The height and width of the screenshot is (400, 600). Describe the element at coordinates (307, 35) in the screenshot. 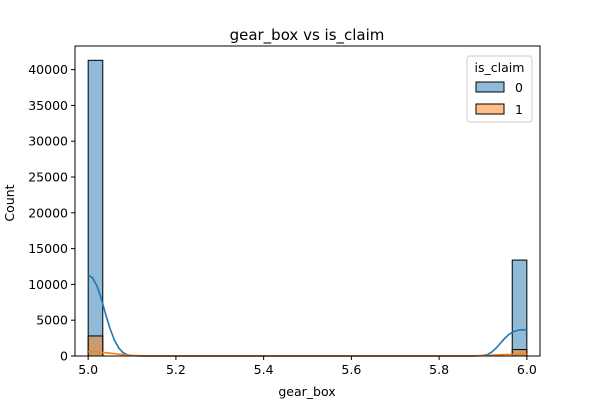

I see `chart-title: gear_box vs is_claim` at that location.